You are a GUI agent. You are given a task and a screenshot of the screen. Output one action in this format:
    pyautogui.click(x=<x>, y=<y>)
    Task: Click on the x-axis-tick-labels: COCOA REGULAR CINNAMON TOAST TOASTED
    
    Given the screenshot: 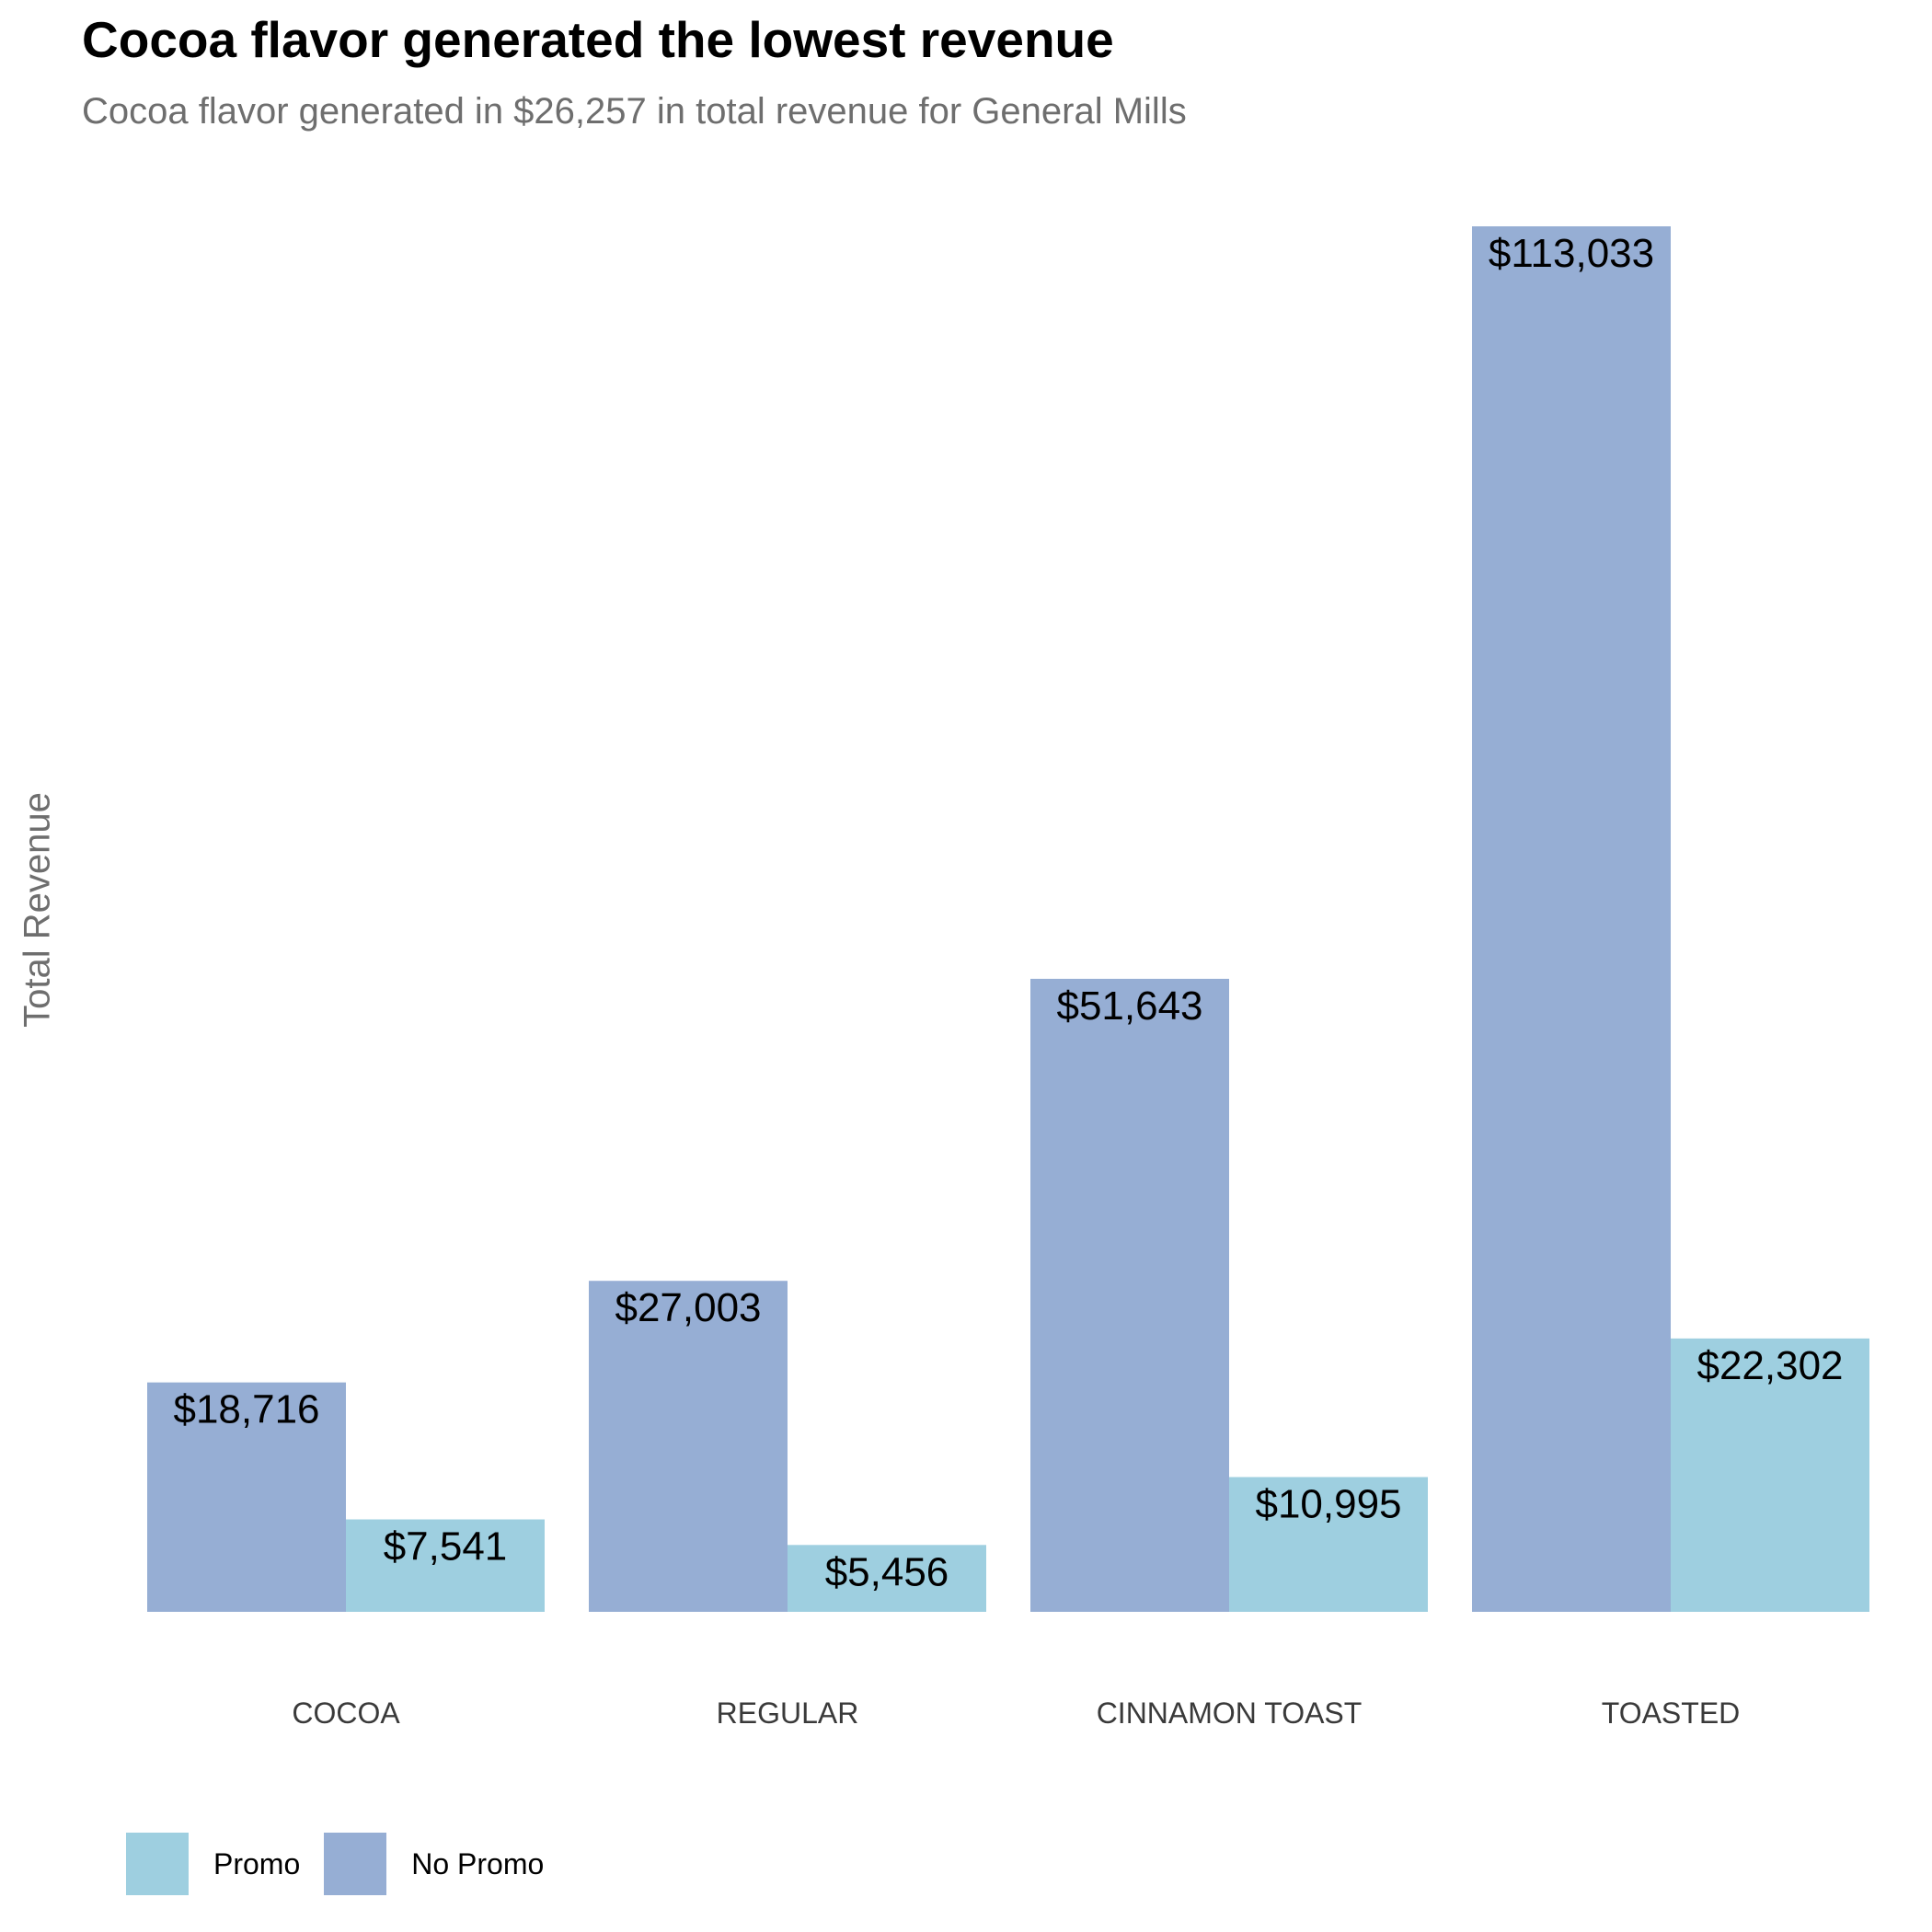 What is the action you would take?
    pyautogui.click(x=1016, y=1713)
    